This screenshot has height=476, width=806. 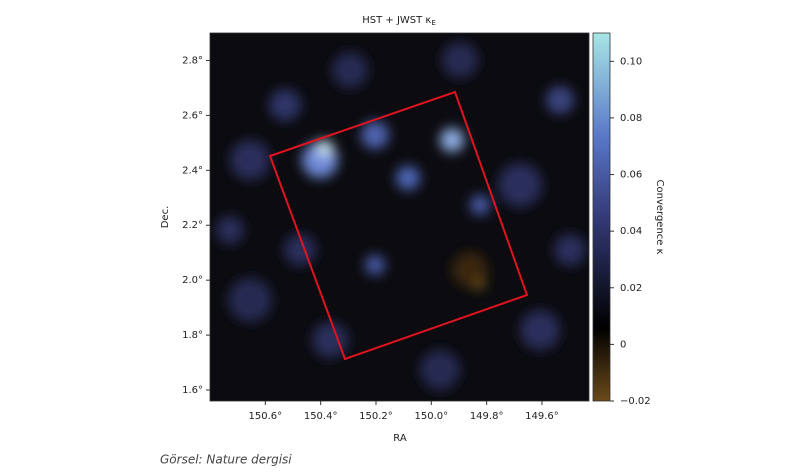 What do you see at coordinates (192, 60) in the screenshot?
I see `y-tick-label: 2.8°` at bounding box center [192, 60].